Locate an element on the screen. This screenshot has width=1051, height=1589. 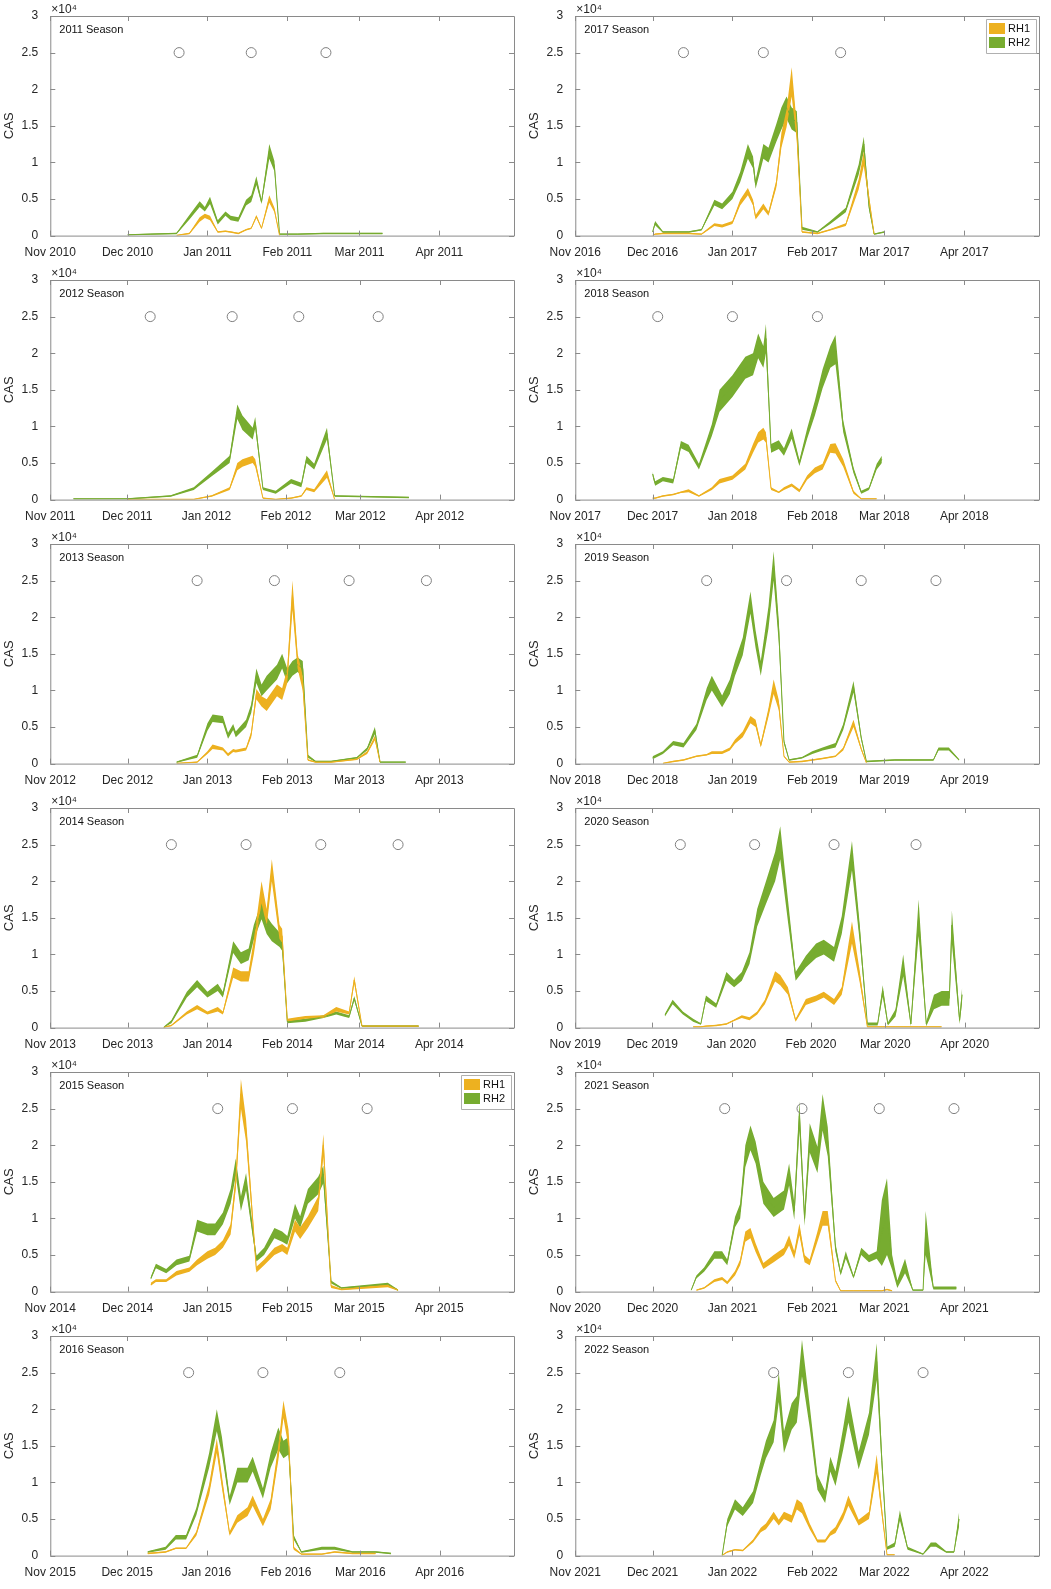
x-tick-label: Feb 2017 is located at coordinates (812, 252).